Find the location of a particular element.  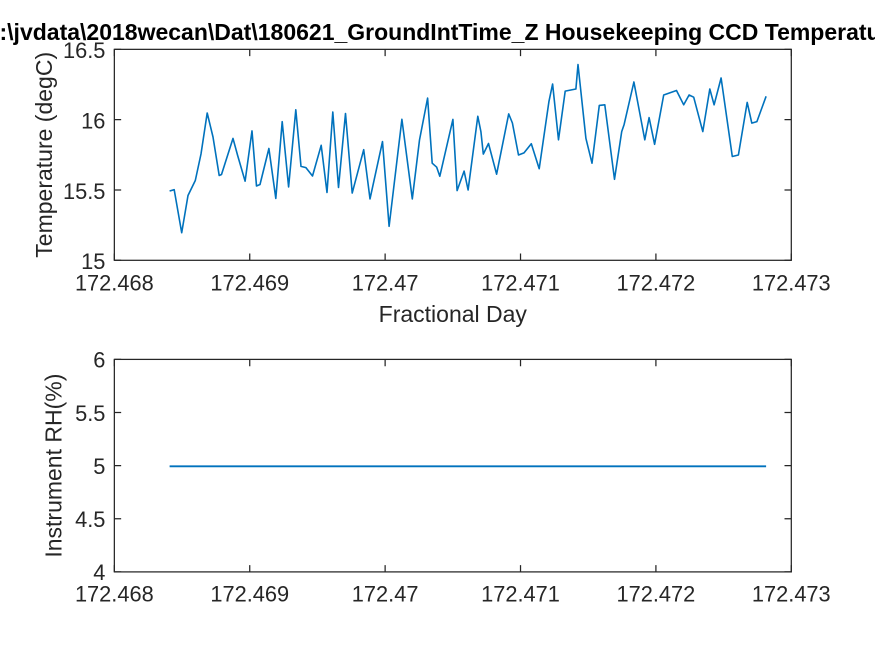

svg-text: 6 is located at coordinates (99, 360).